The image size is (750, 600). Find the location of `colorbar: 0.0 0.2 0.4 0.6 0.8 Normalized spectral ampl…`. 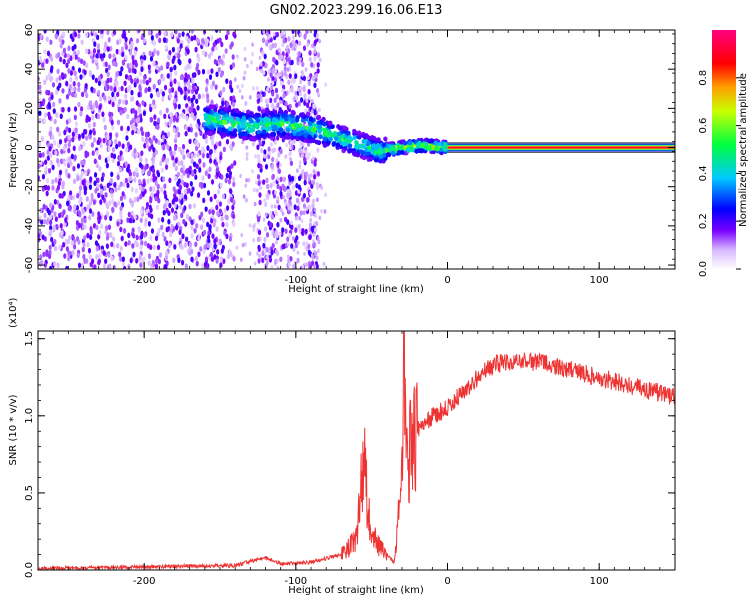

colorbar: 0.0 0.2 0.4 0.6 0.8 Normalized spectral ampl… is located at coordinates (723, 153).